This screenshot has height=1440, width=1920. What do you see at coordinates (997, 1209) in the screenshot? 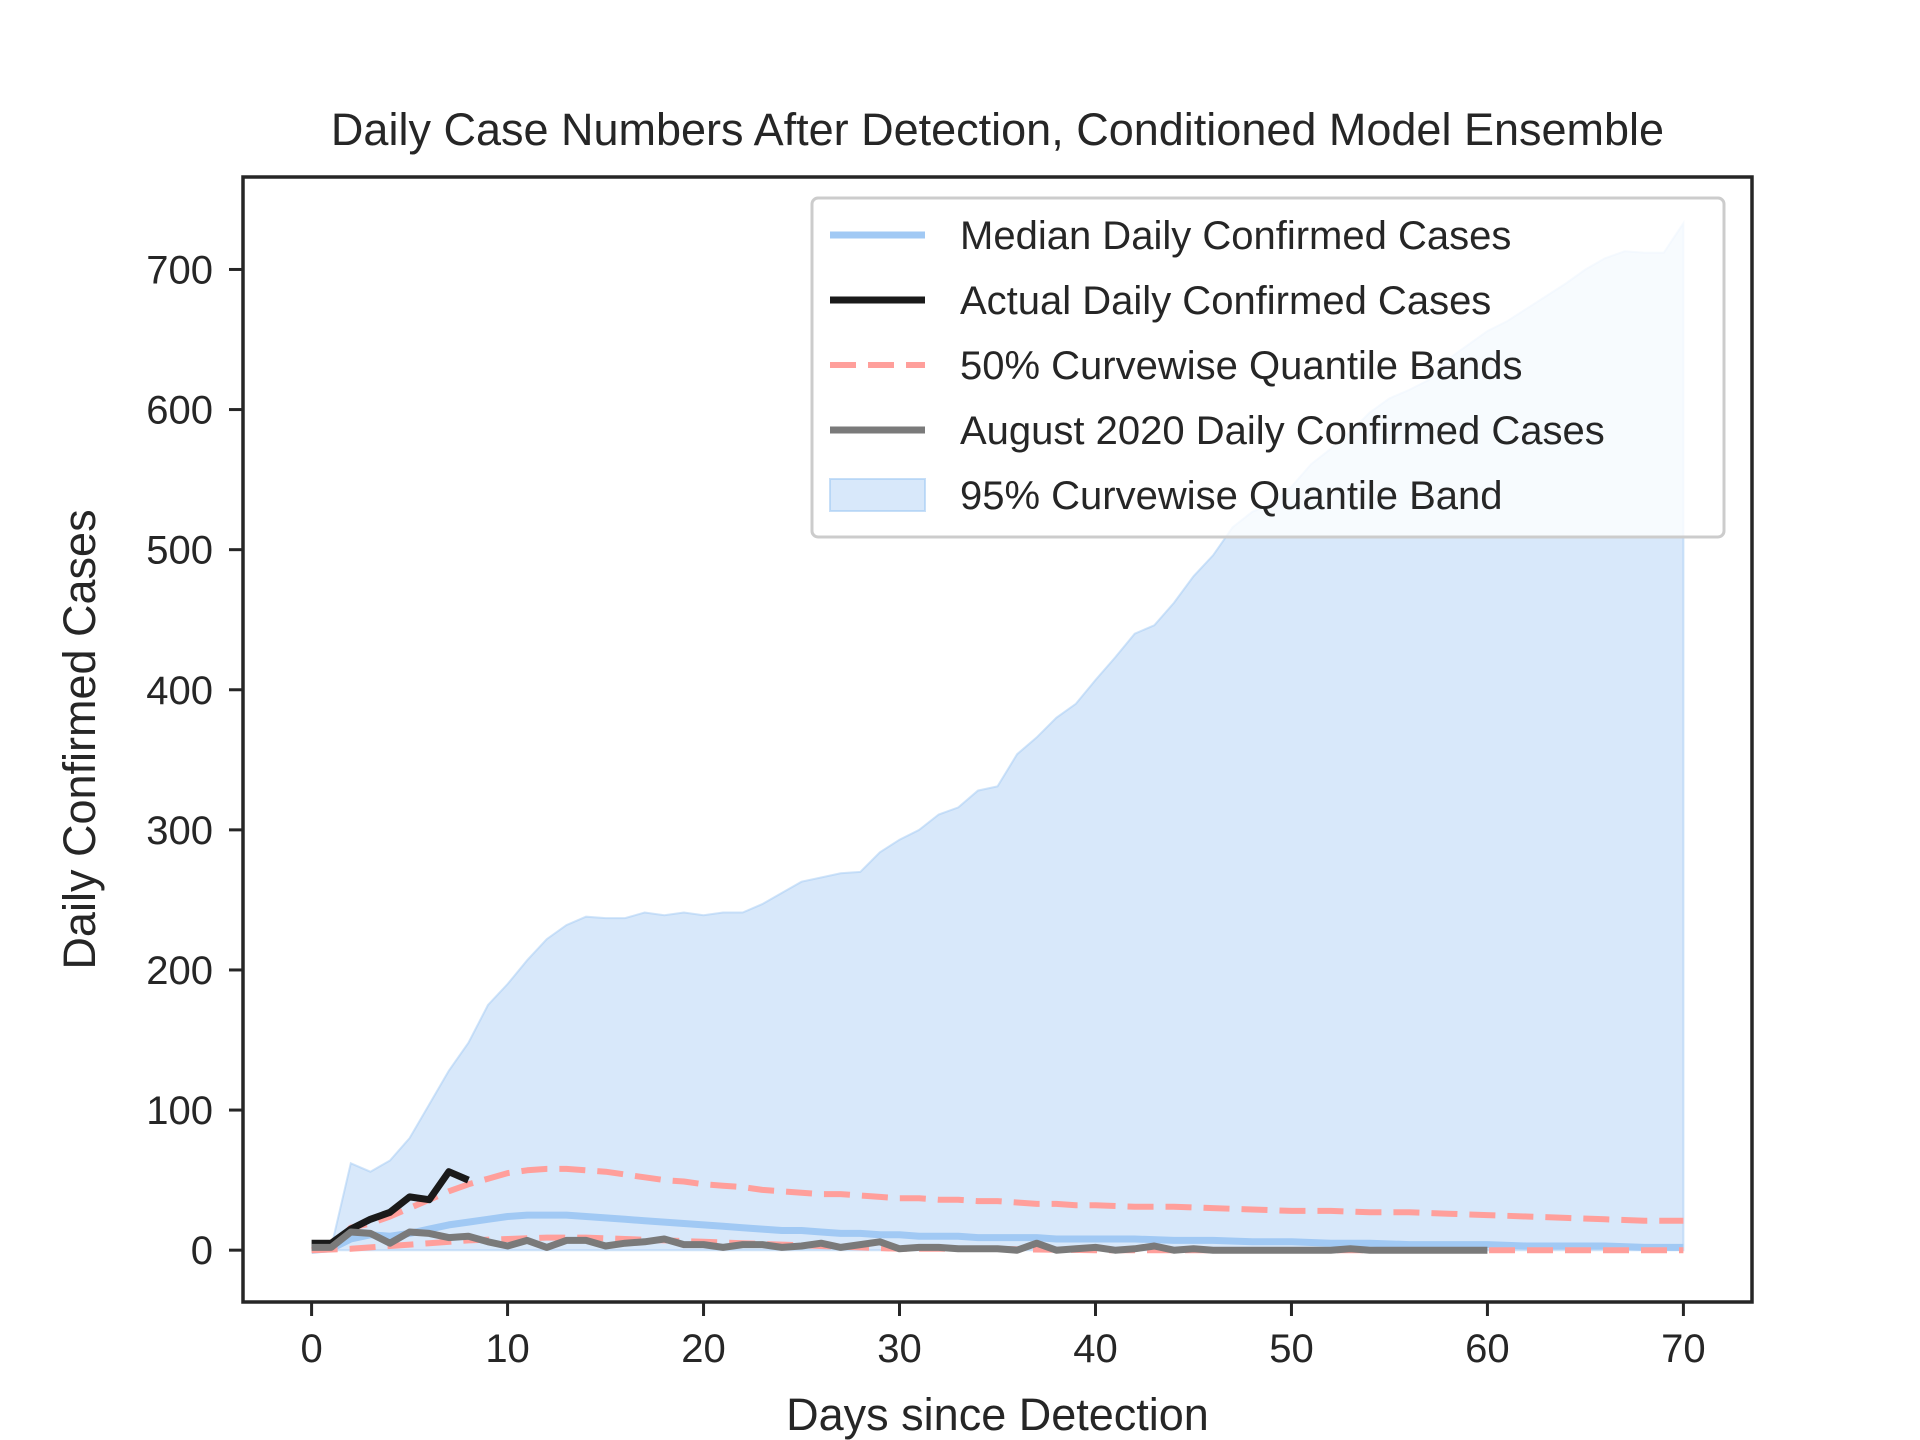
I see `series-line-q50_upper` at bounding box center [997, 1209].